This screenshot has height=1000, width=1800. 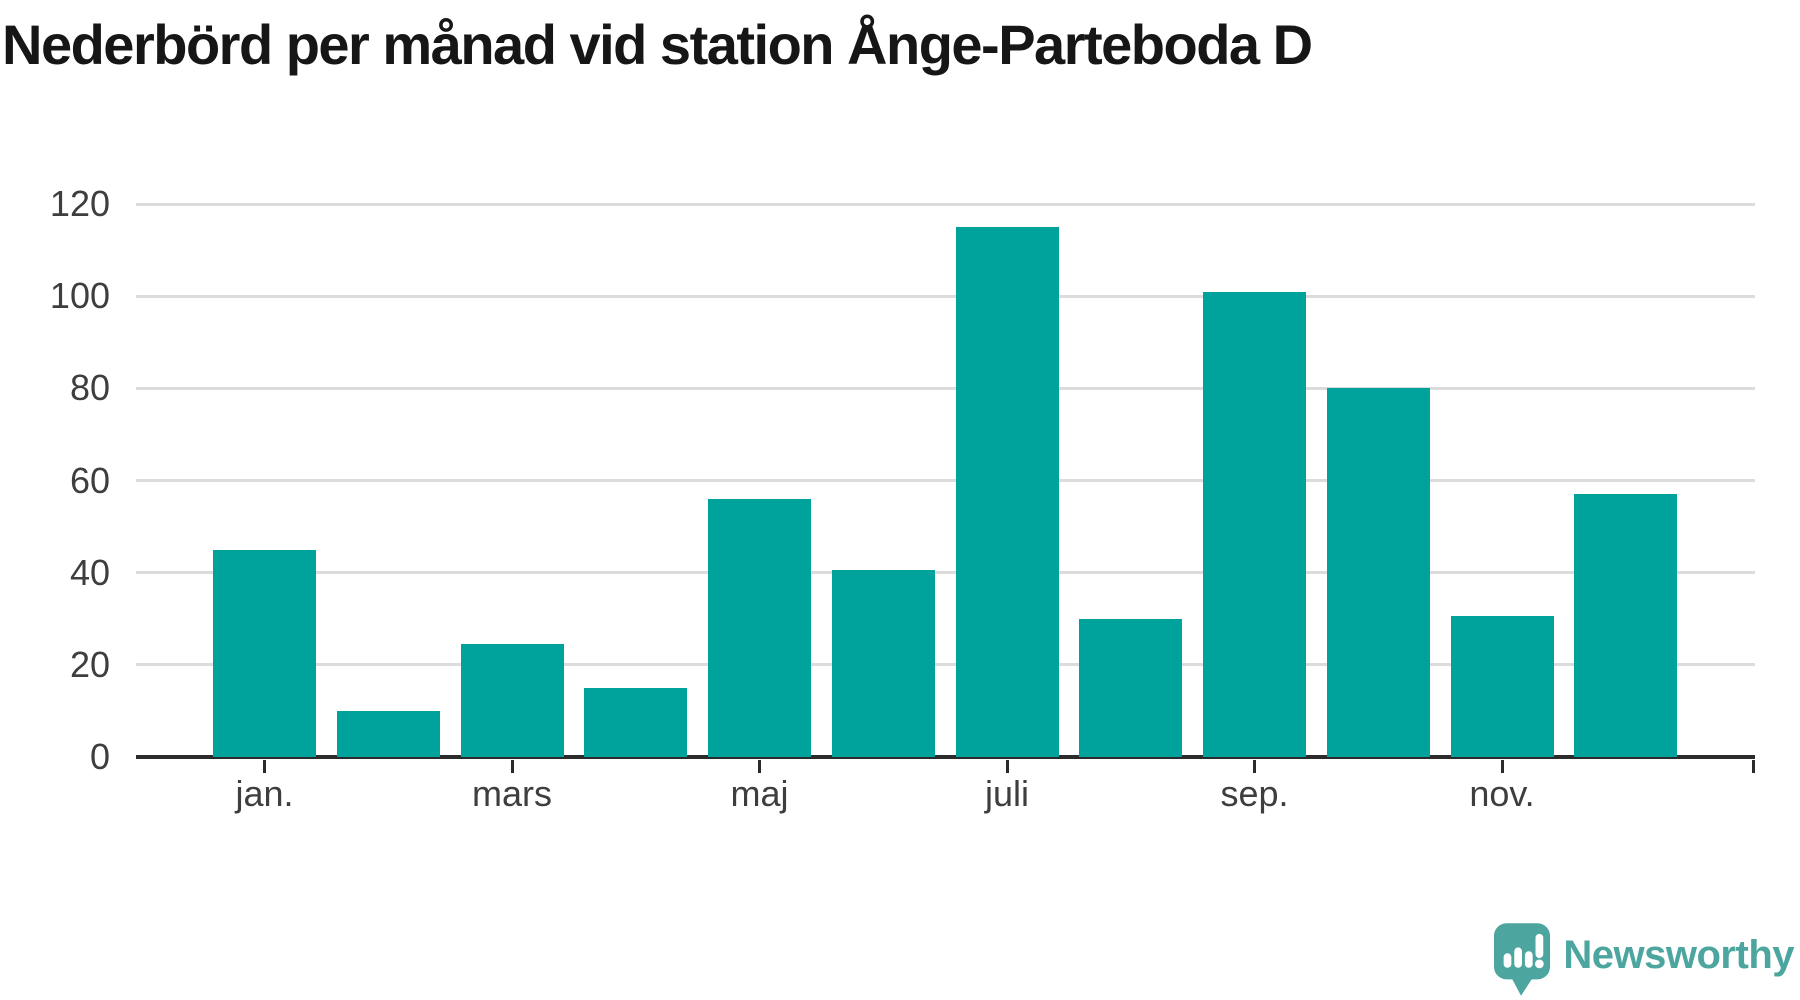 I want to click on x-tick-label: juli, so click(x=1006, y=793).